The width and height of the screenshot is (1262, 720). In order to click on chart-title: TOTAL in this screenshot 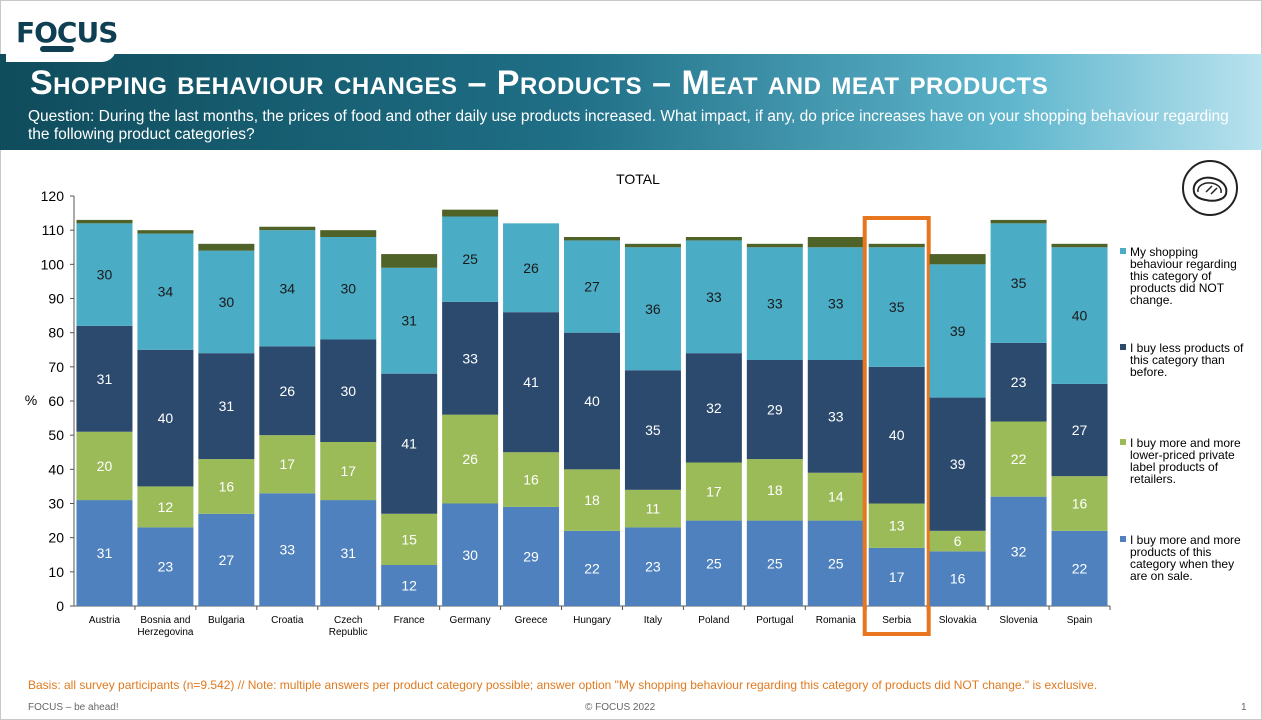, I will do `click(638, 179)`.